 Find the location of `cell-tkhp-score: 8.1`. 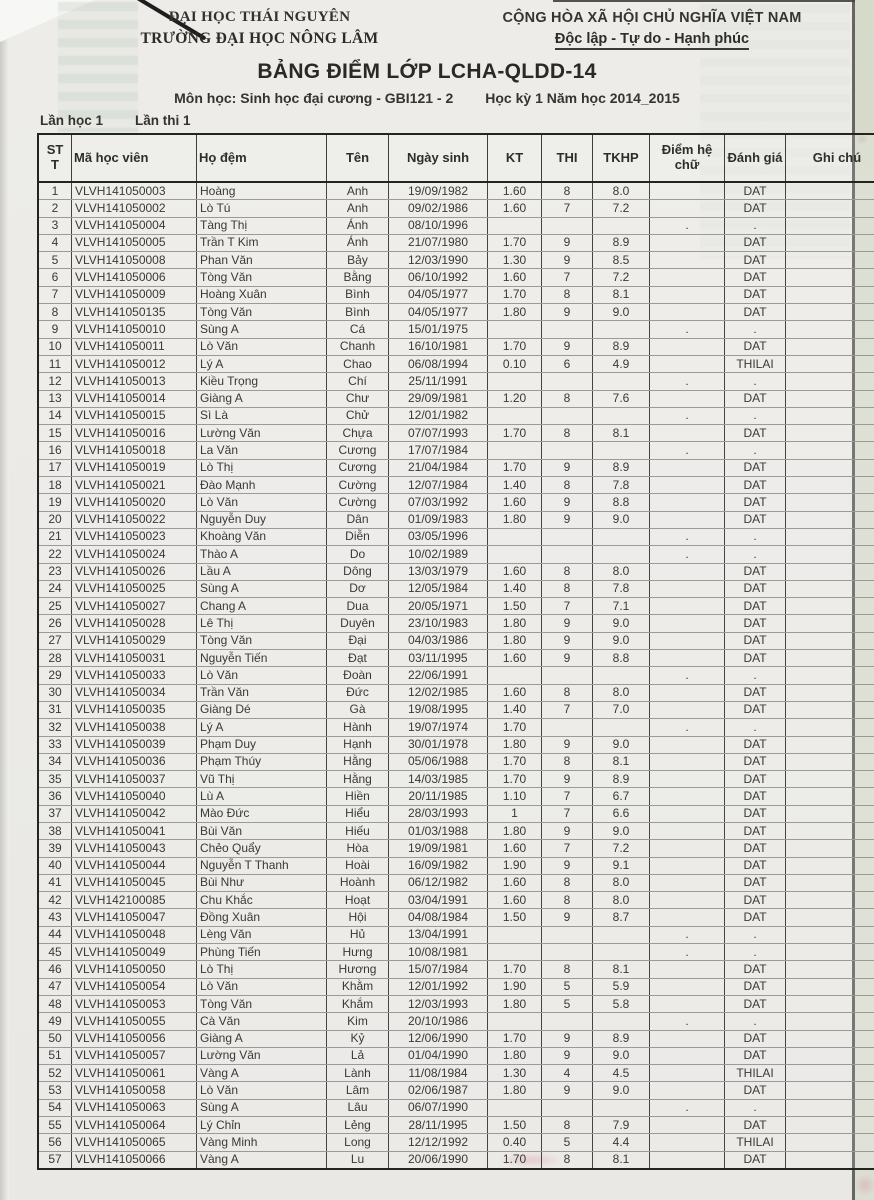

cell-tkhp-score: 8.1 is located at coordinates (621, 433).